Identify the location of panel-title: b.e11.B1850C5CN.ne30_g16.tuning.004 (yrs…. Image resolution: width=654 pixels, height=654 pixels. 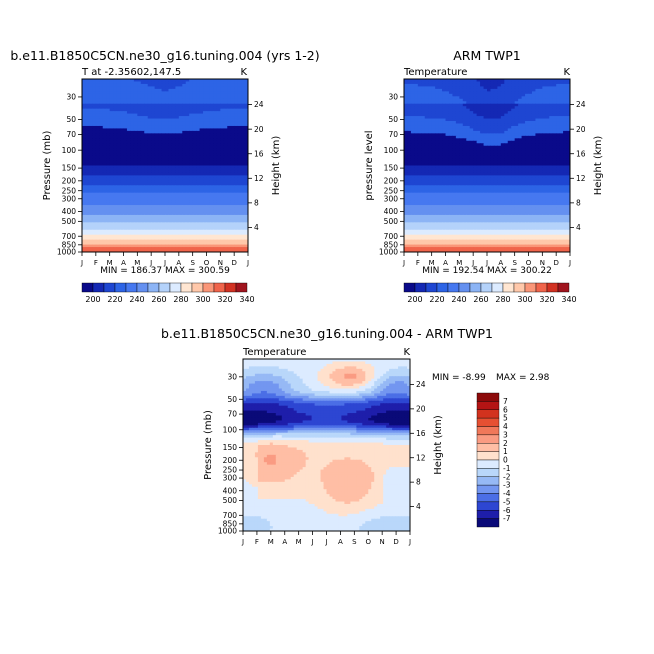
(164, 55).